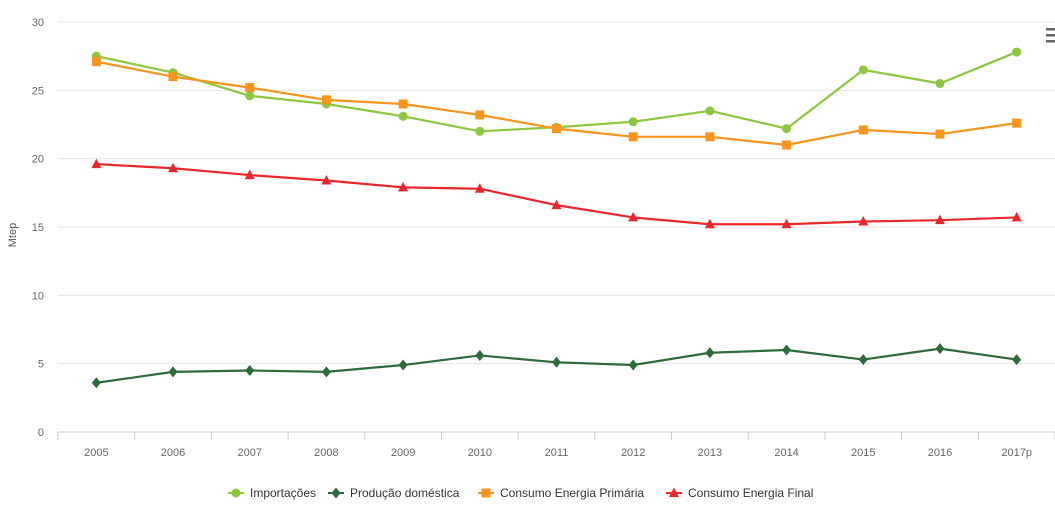 The image size is (1055, 507). Describe the element at coordinates (38, 23) in the screenshot. I see `y-tick-label: 30` at that location.